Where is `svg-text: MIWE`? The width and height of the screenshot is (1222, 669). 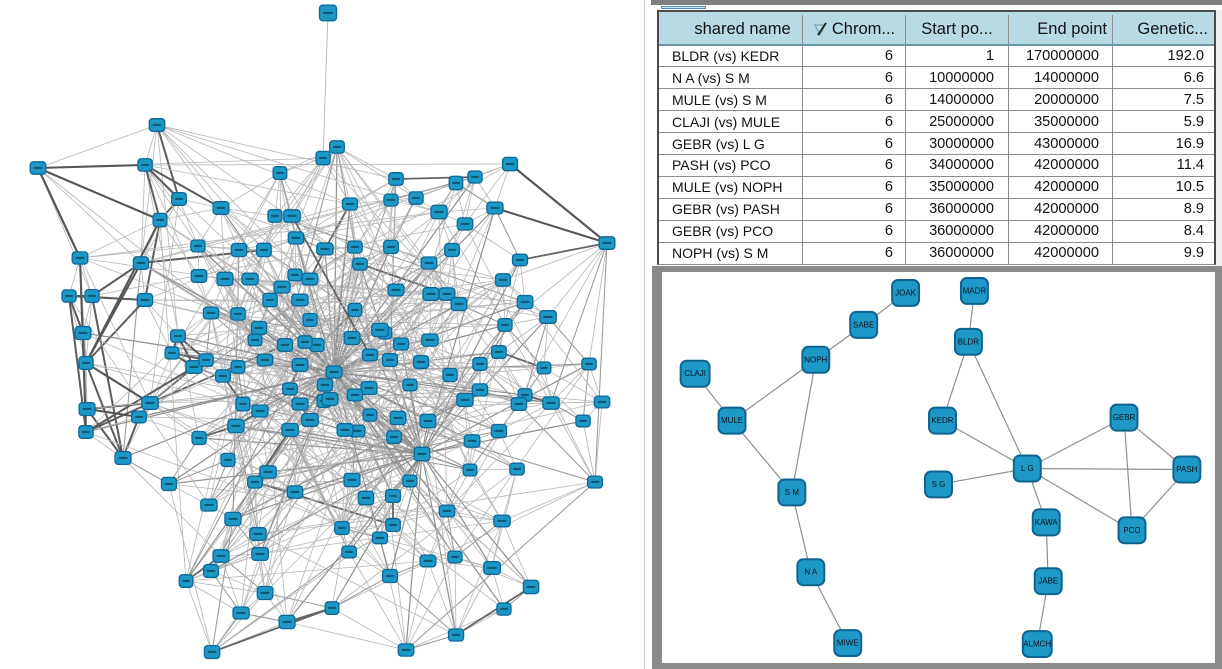
svg-text: MIWE is located at coordinates (848, 643).